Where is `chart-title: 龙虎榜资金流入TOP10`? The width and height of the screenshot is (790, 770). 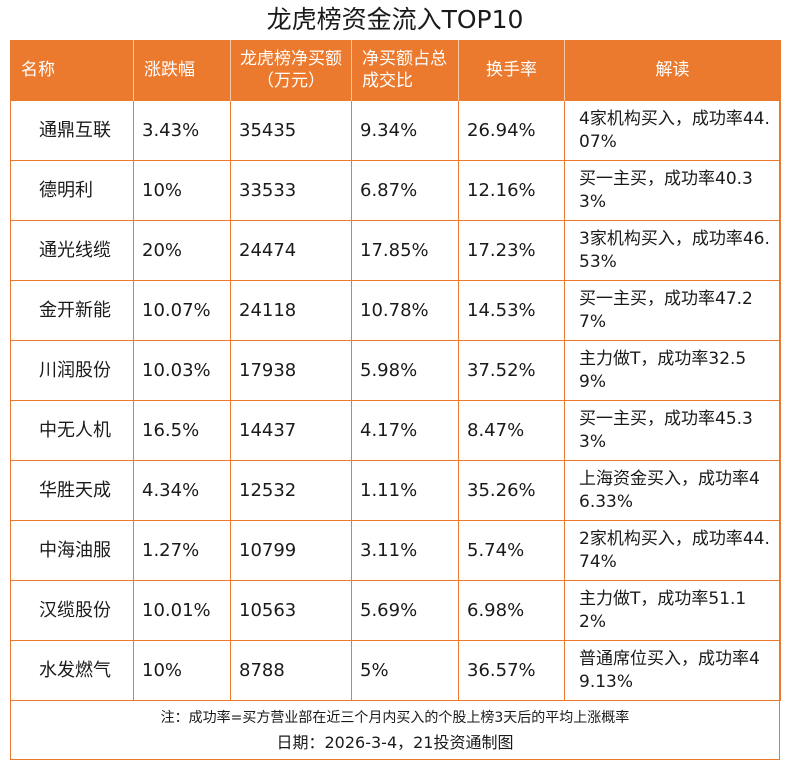 chart-title: 龙虎榜资金流入TOP10 is located at coordinates (395, 19).